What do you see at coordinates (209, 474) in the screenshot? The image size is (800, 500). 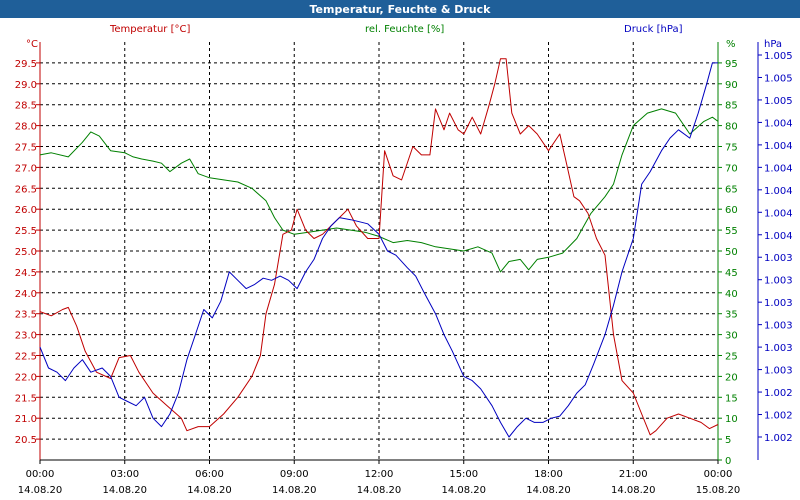 I see `x-tick-time: 06:00` at bounding box center [209, 474].